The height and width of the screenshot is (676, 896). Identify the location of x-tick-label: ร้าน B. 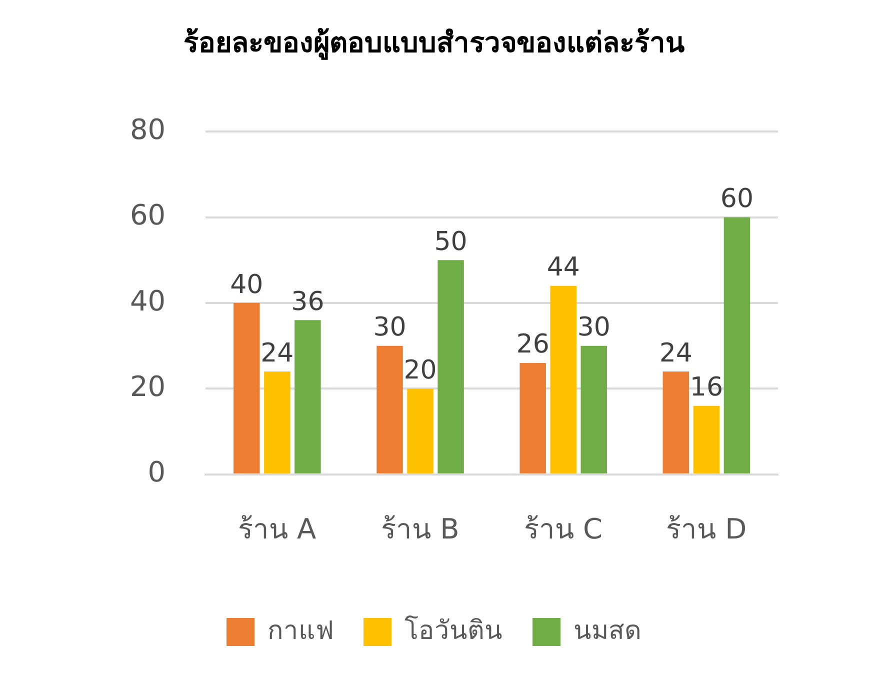
(420, 529).